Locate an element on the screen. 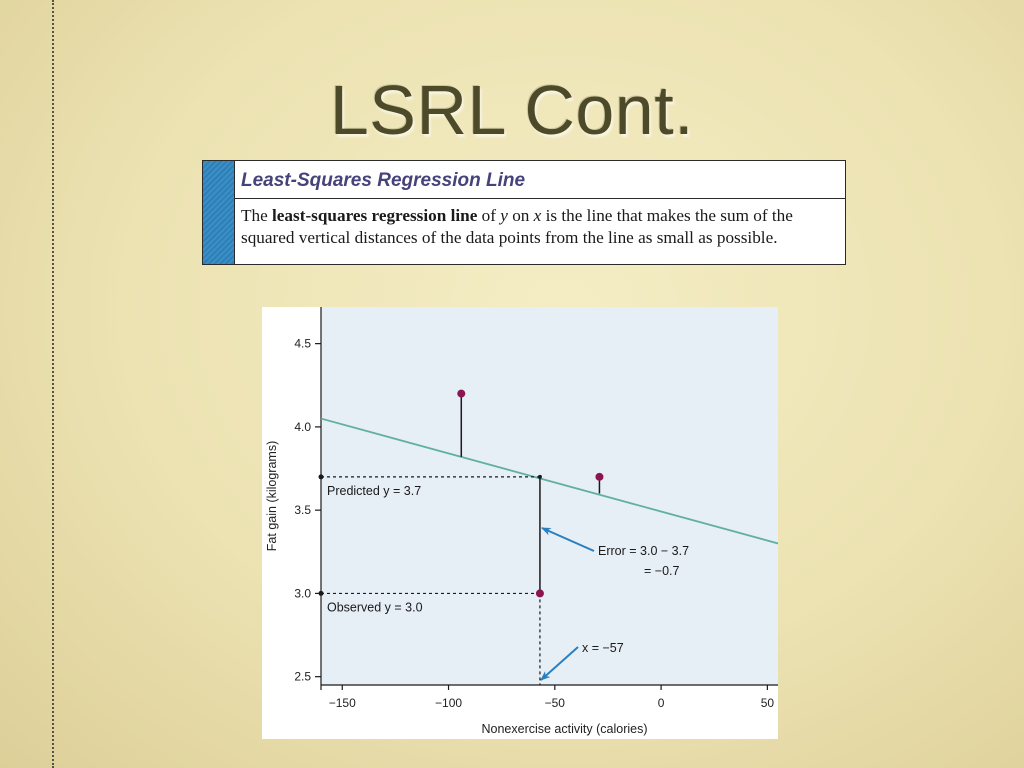 The height and width of the screenshot is (768, 1024). definition-header: Least-Squares Regression Line is located at coordinates (540, 180).